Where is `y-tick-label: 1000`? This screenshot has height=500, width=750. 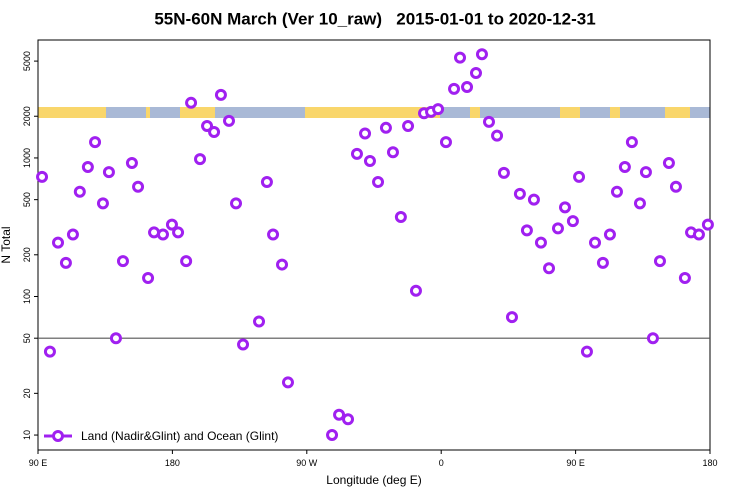 y-tick-label: 1000 is located at coordinates (27, 158).